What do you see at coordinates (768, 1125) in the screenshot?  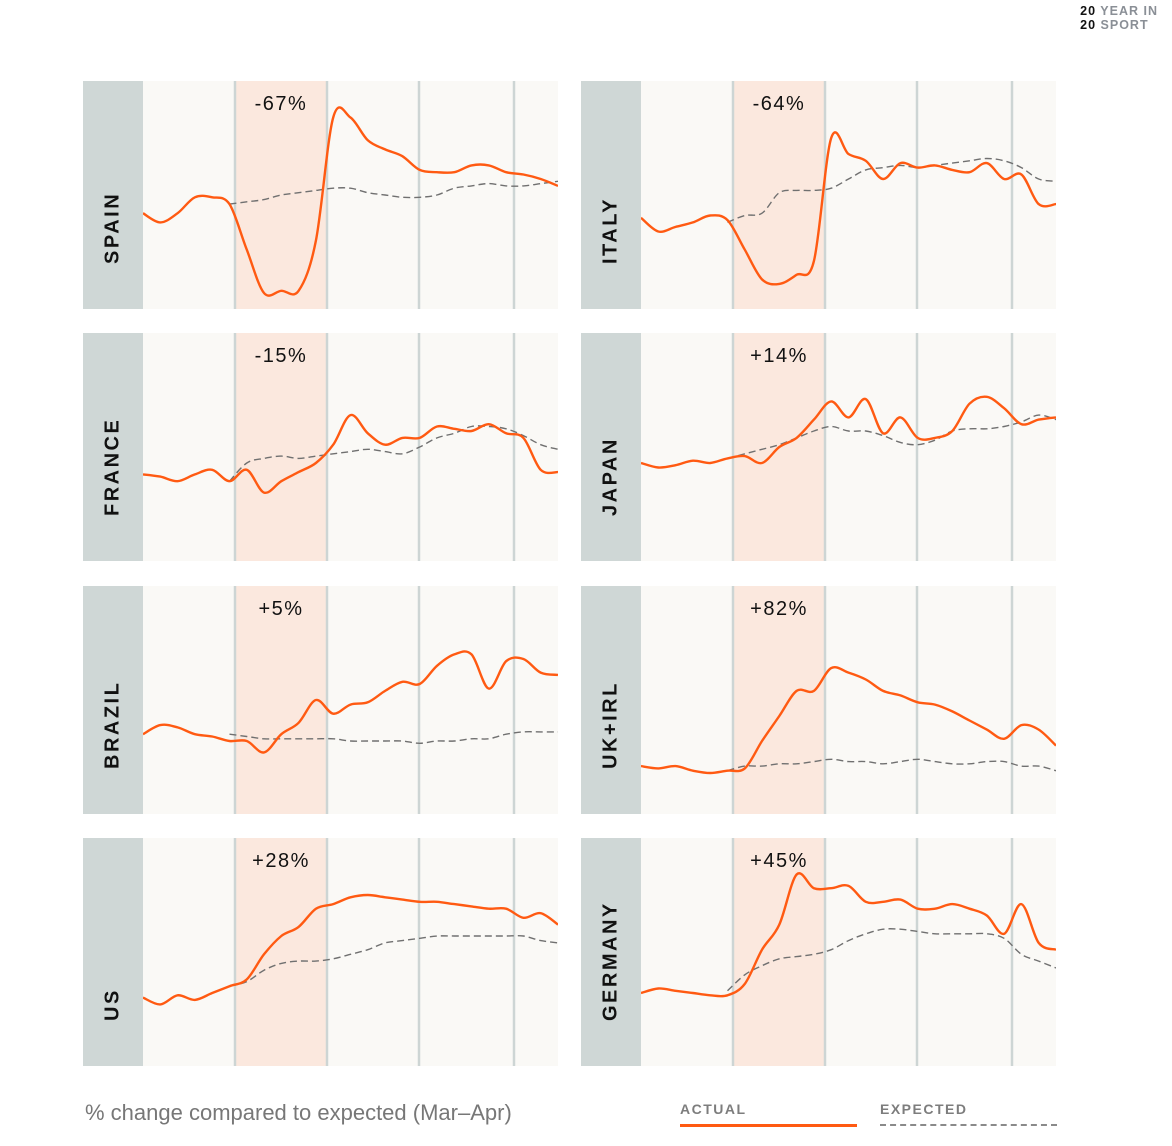 I see `legend-actual-swatch` at bounding box center [768, 1125].